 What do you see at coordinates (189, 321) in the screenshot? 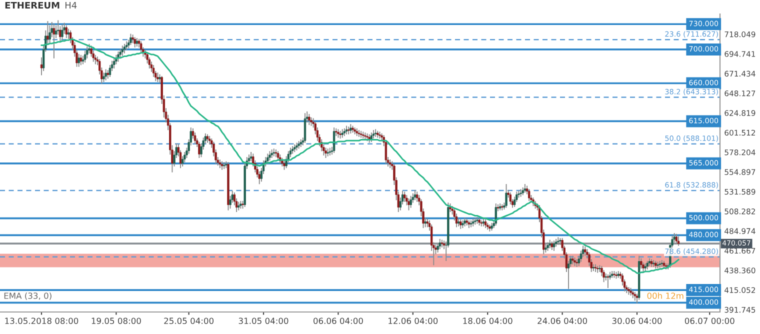
I see `x-tick-label: 25.05 04:00` at bounding box center [189, 321].